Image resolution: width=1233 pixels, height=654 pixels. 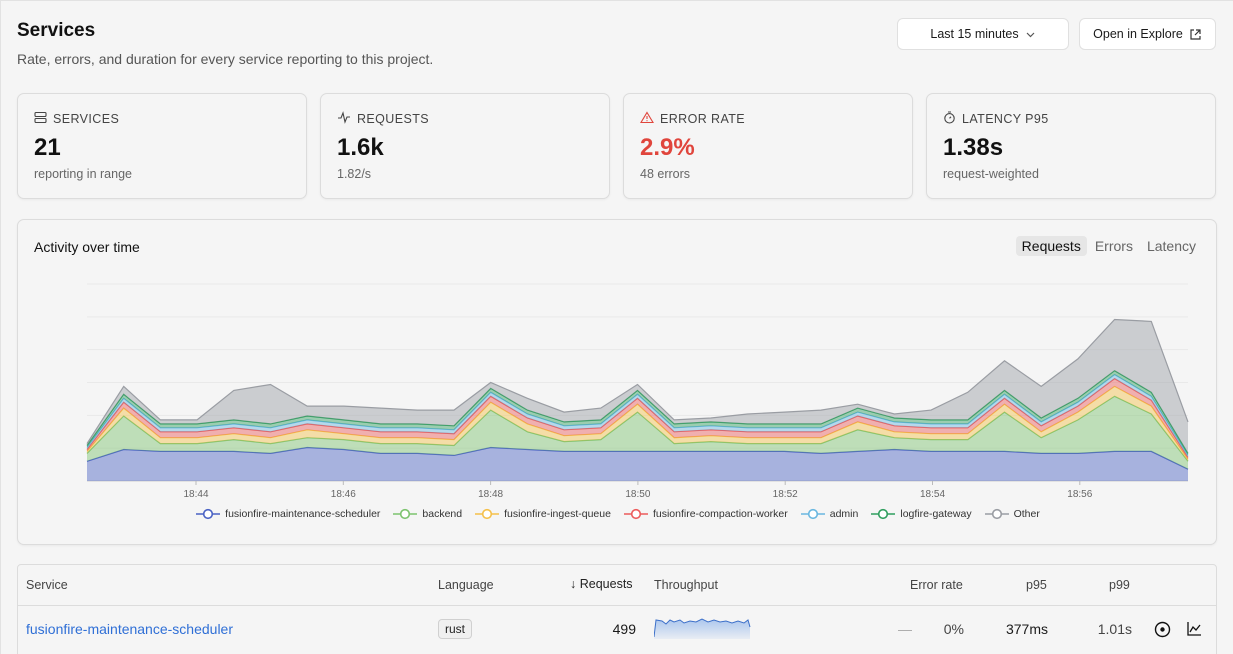 What do you see at coordinates (442, 514) in the screenshot?
I see `legend-label: backend` at bounding box center [442, 514].